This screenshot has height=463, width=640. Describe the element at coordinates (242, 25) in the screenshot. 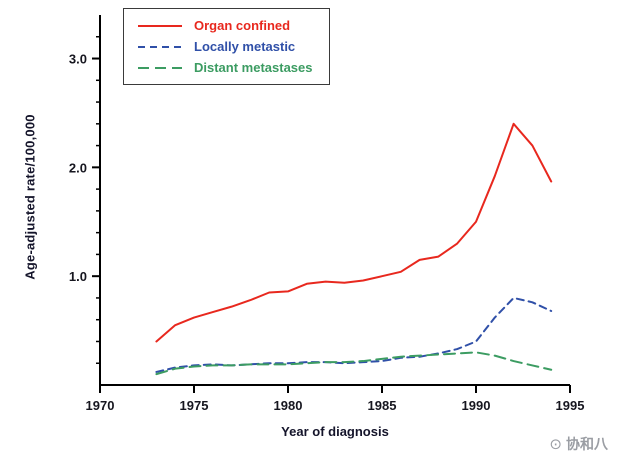

I see `legend-label-organ-confined: Organ confined` at that location.